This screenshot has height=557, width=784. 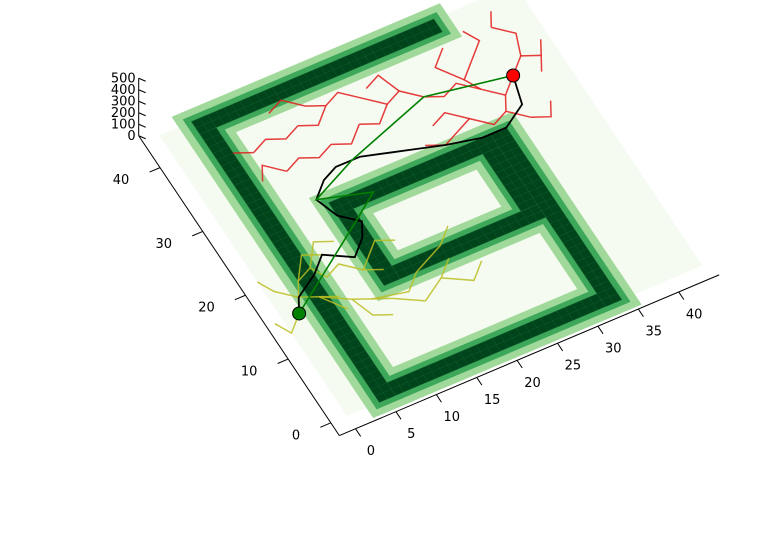 I want to click on x-tick-label: 15, so click(x=492, y=400).